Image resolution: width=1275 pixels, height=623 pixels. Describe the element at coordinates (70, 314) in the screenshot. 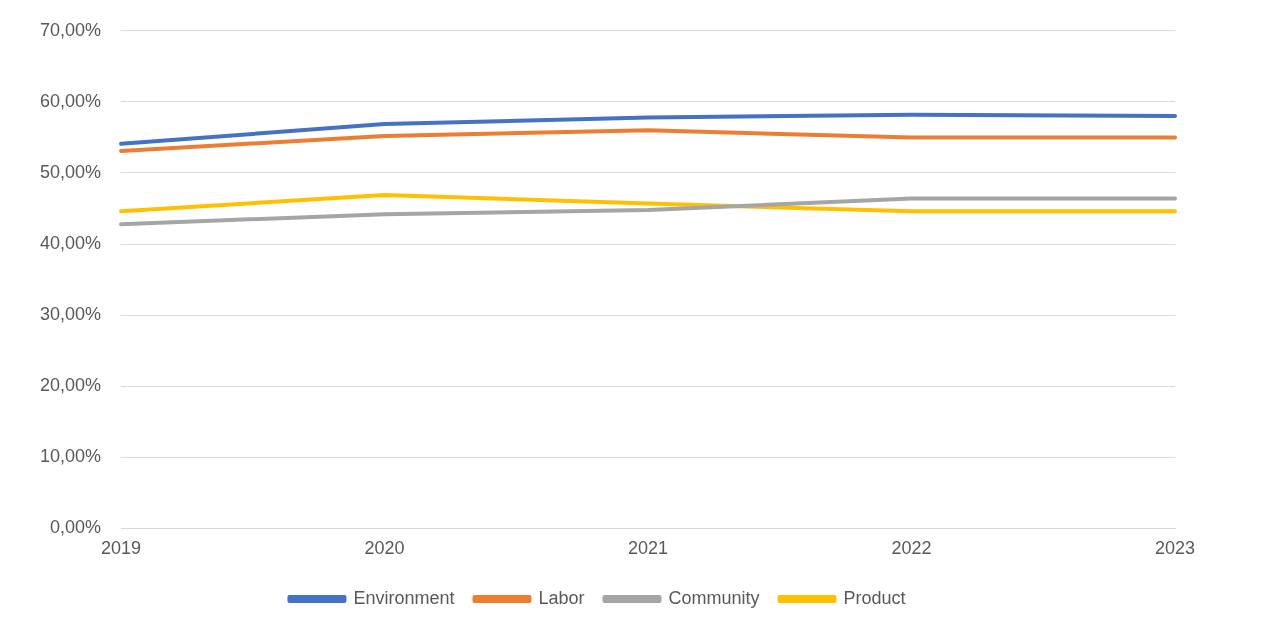

I see `y-tick-label: 30,00%` at that location.